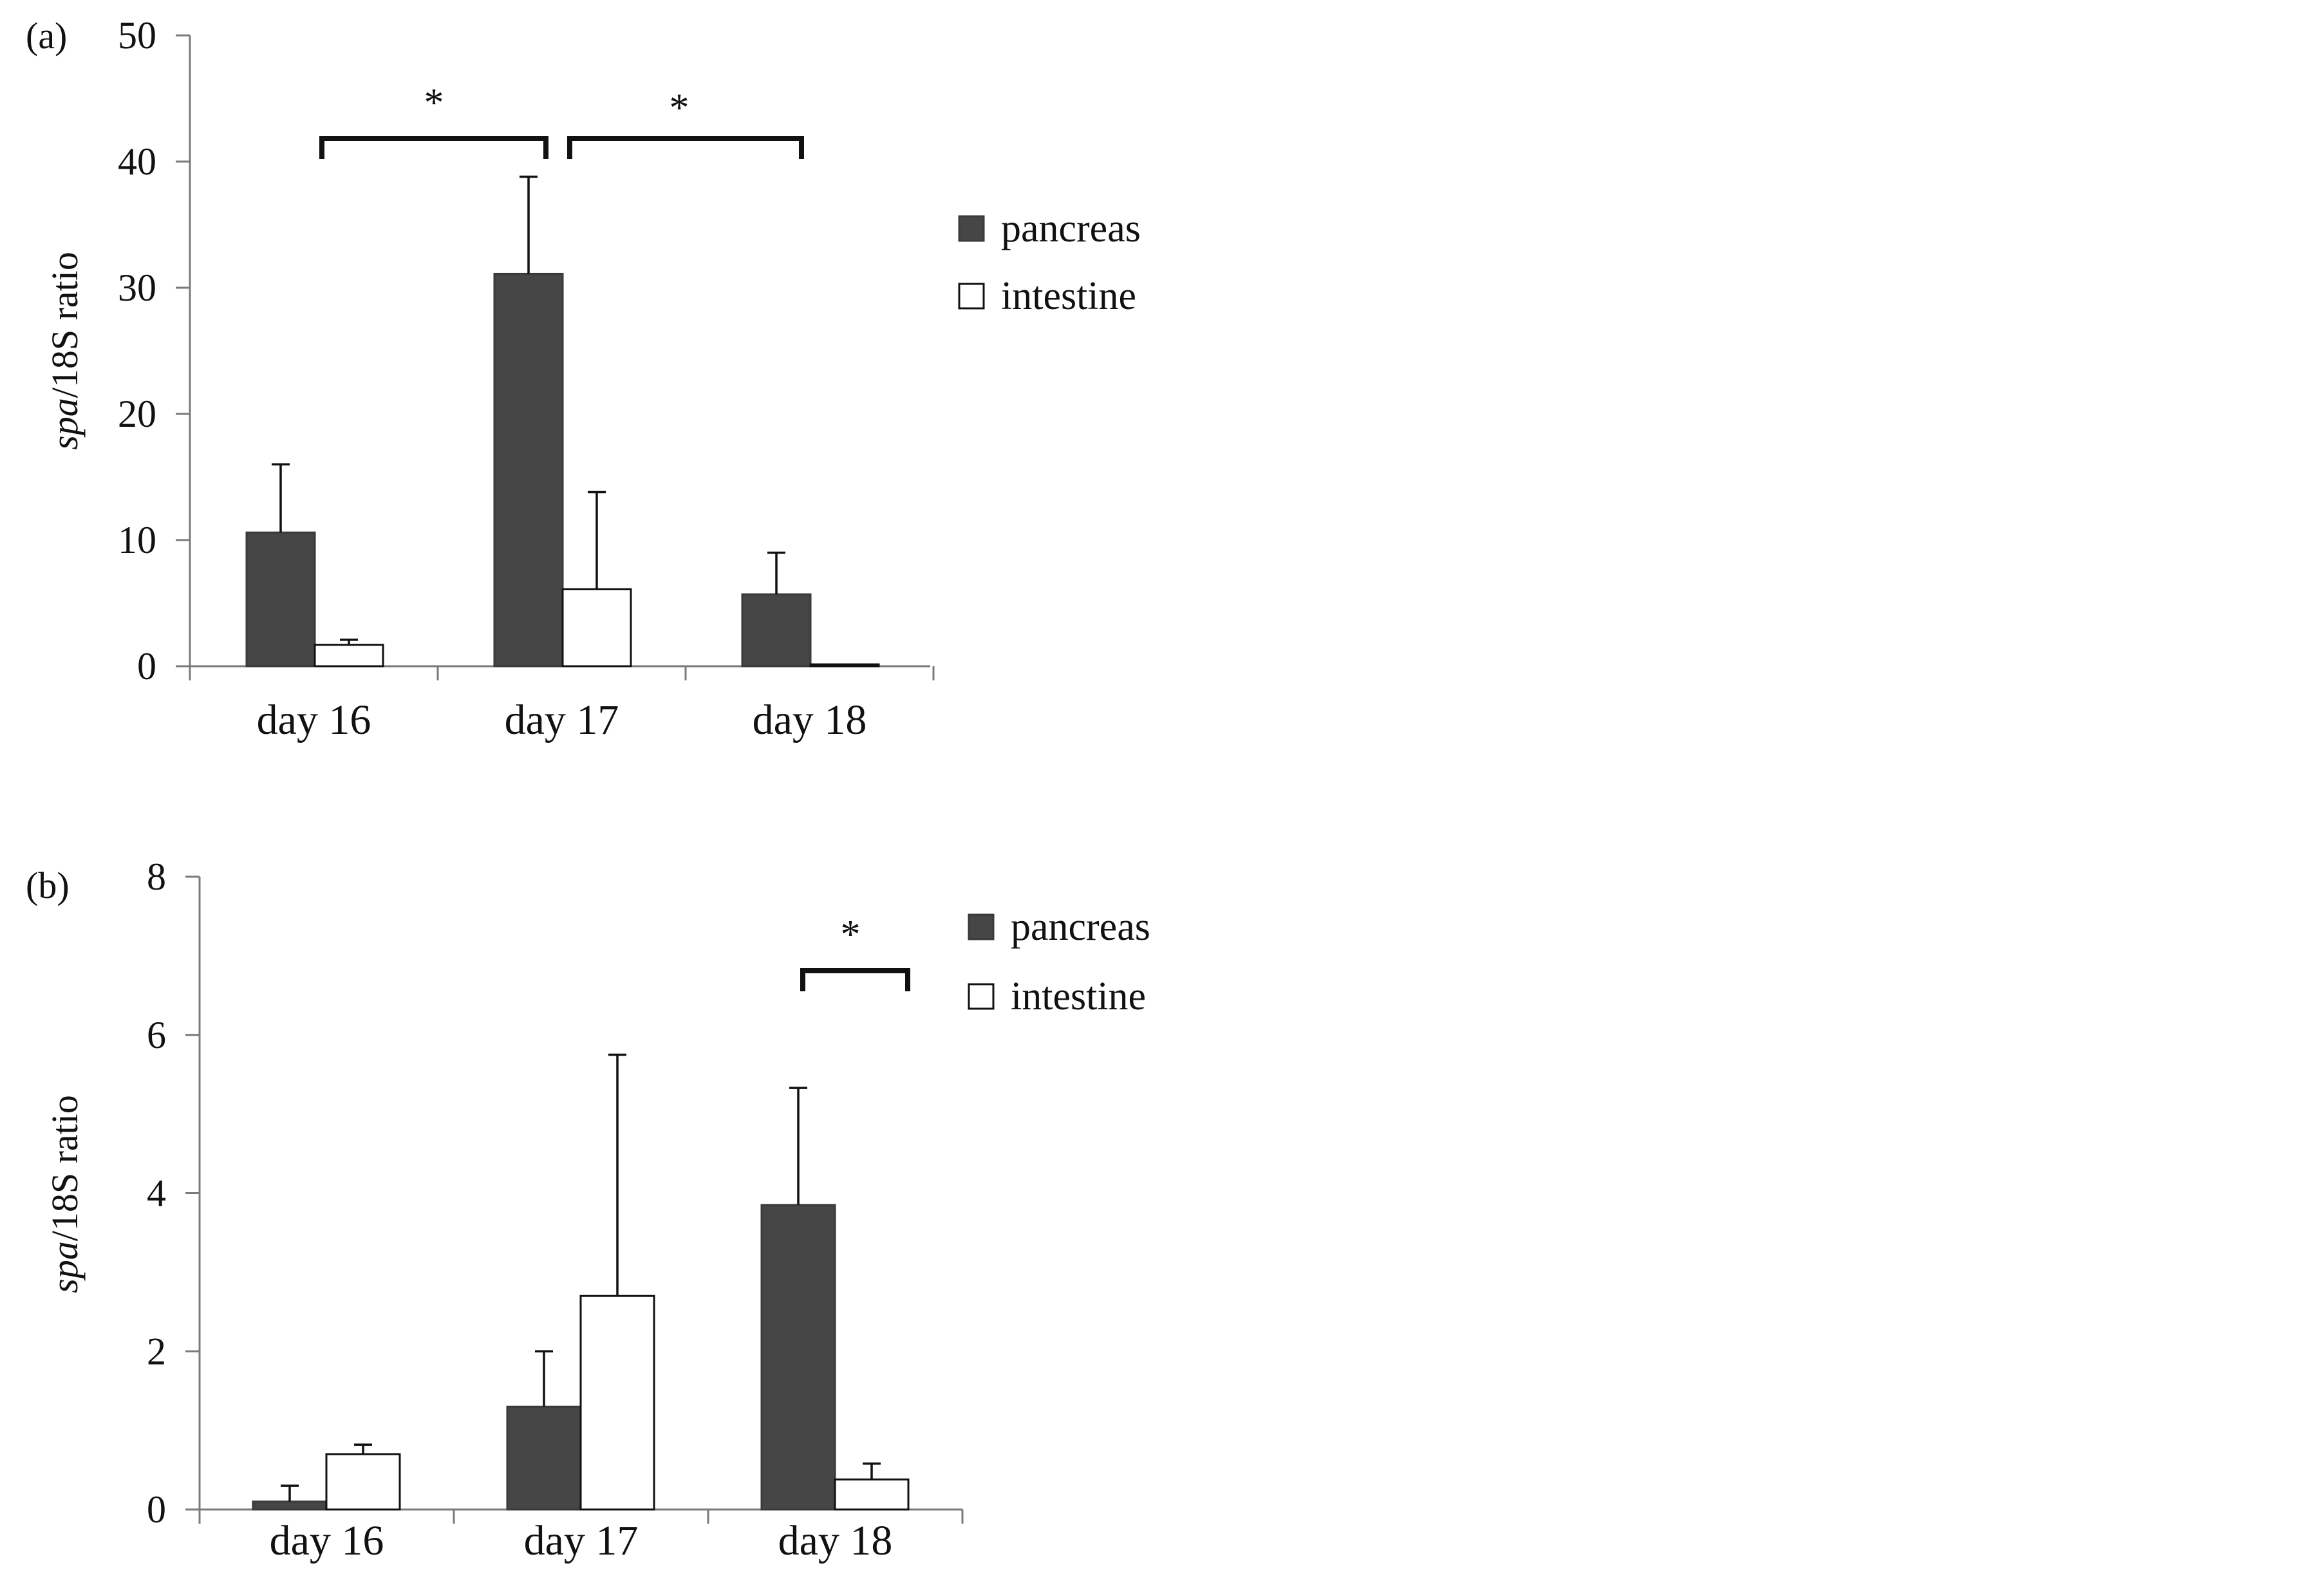  What do you see at coordinates (137, 414) in the screenshot?
I see `y-tick-label: 20` at bounding box center [137, 414].